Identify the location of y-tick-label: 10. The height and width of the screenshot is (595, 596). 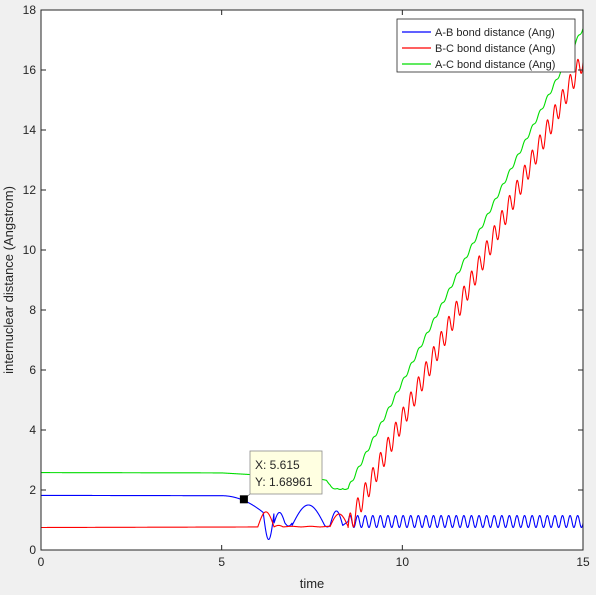
(30, 250).